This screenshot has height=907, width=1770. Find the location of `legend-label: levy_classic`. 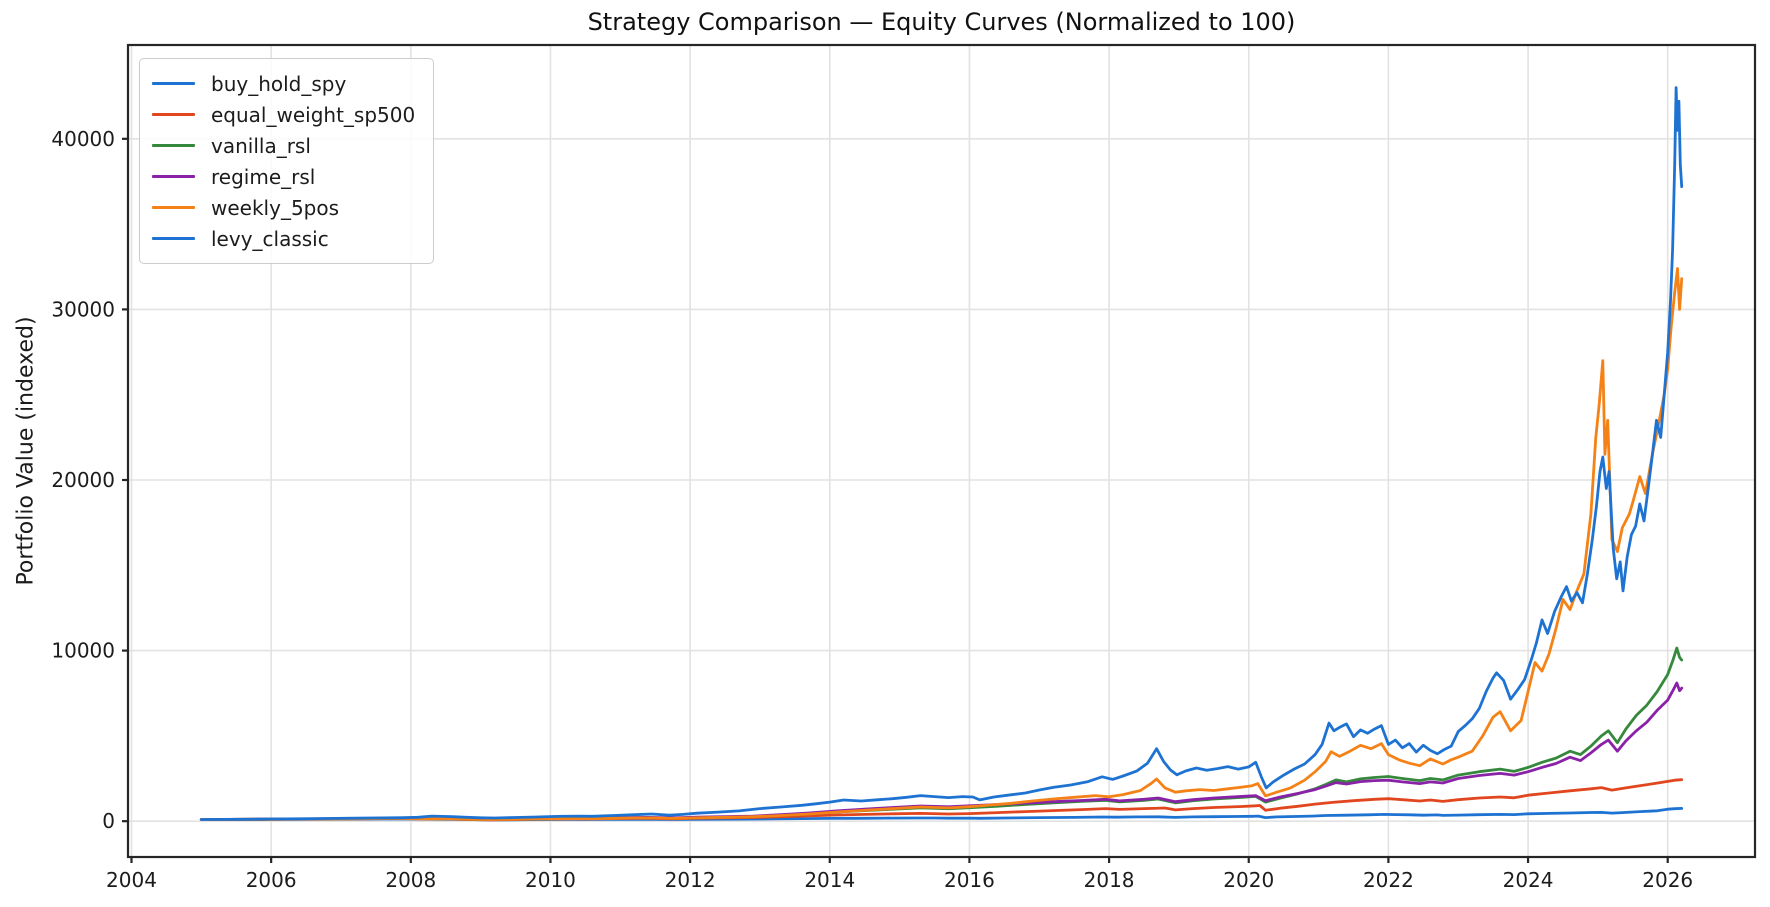

legend-label: levy_classic is located at coordinates (270, 238).